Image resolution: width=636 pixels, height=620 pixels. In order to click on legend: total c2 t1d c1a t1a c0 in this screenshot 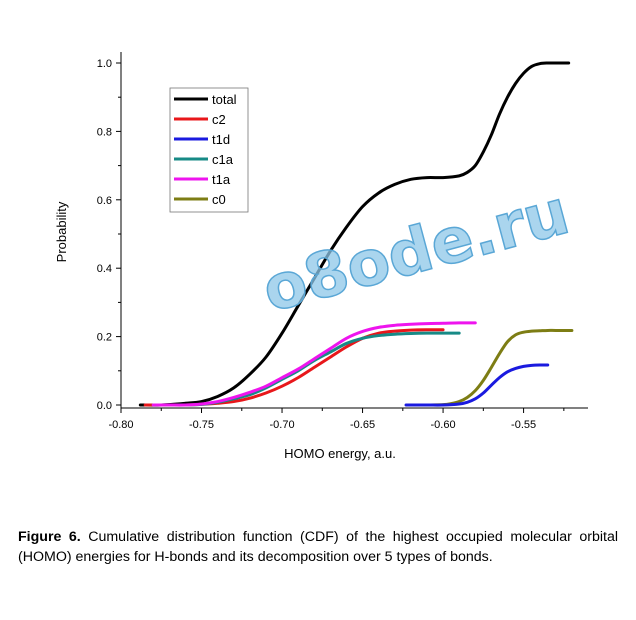, I will do `click(209, 150)`.